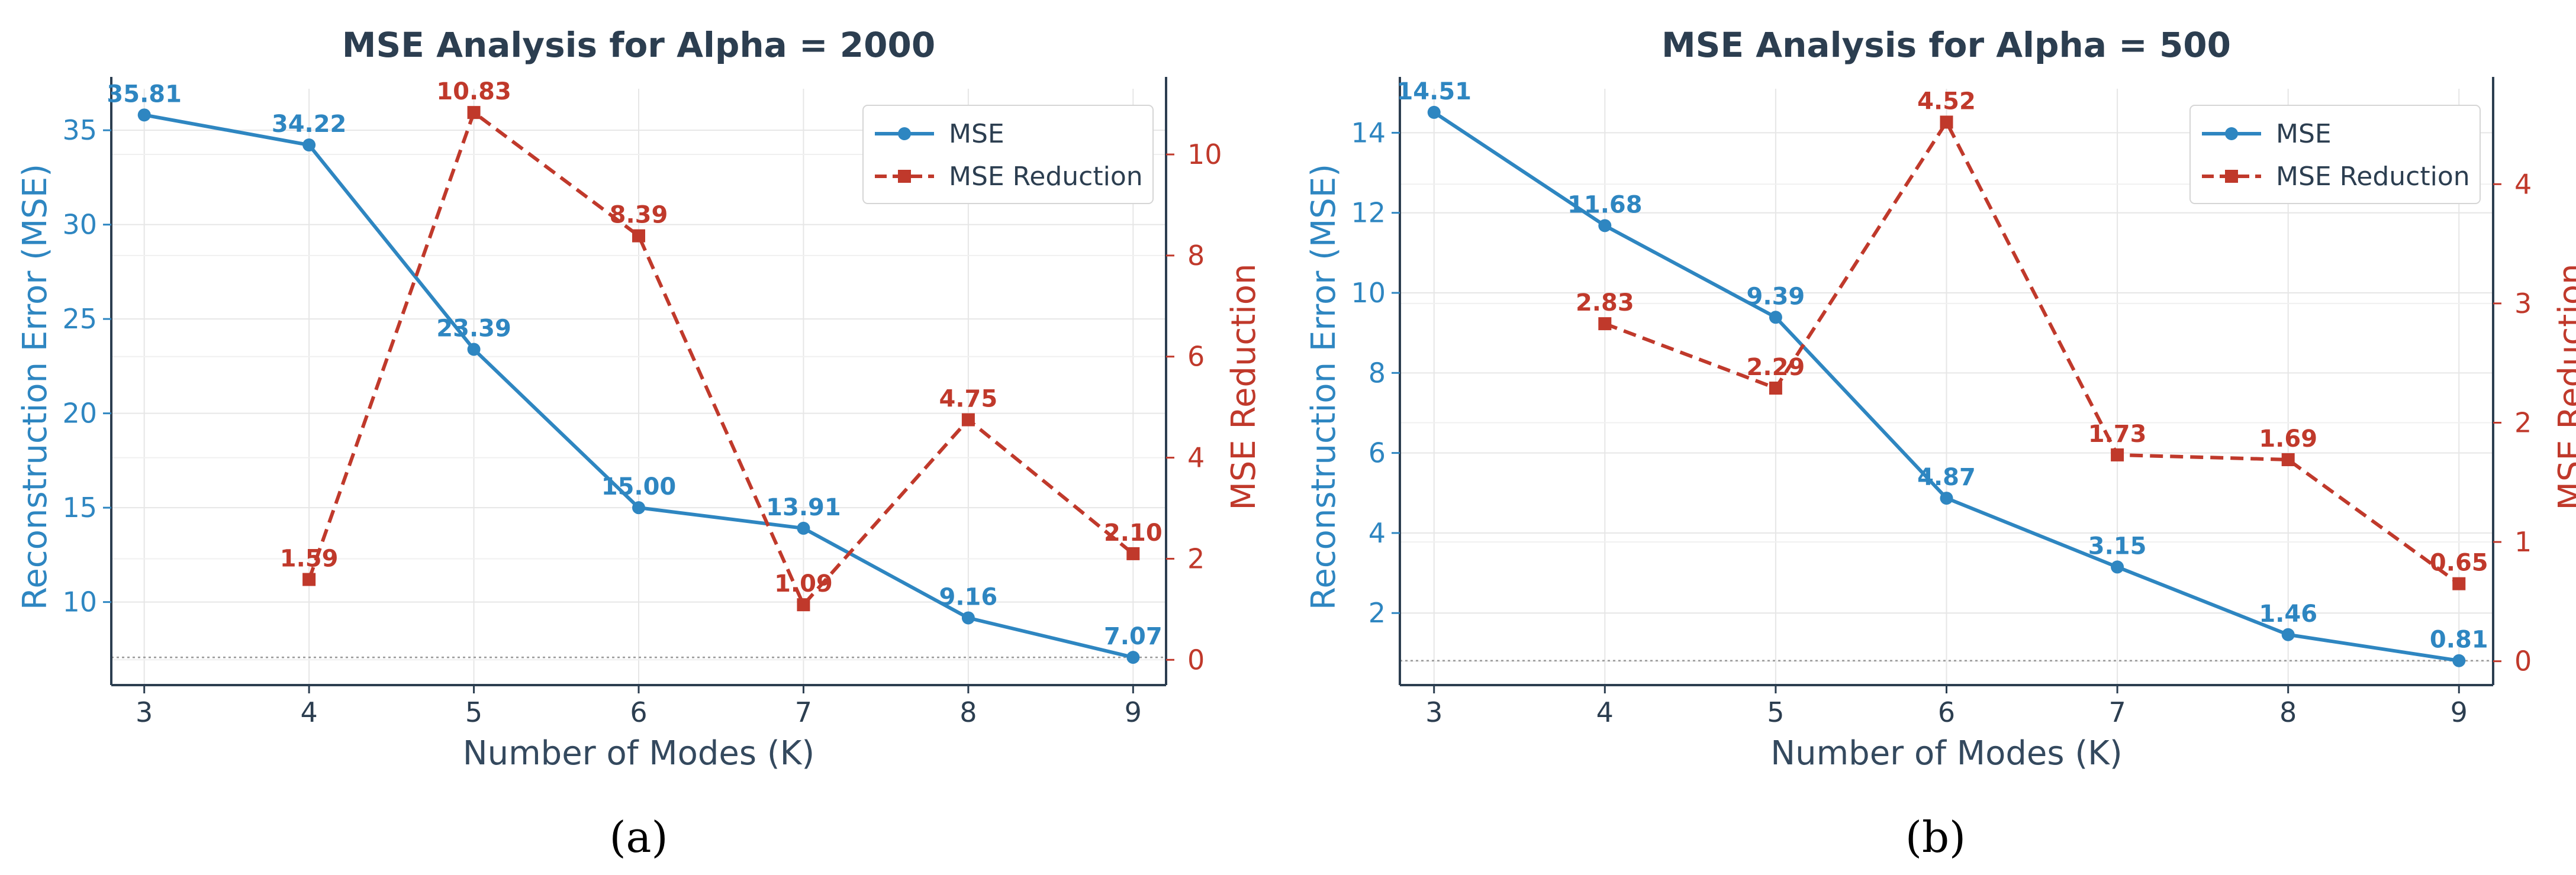 This screenshot has height=875, width=2576. I want to click on panel-caption: (b), so click(1935, 837).